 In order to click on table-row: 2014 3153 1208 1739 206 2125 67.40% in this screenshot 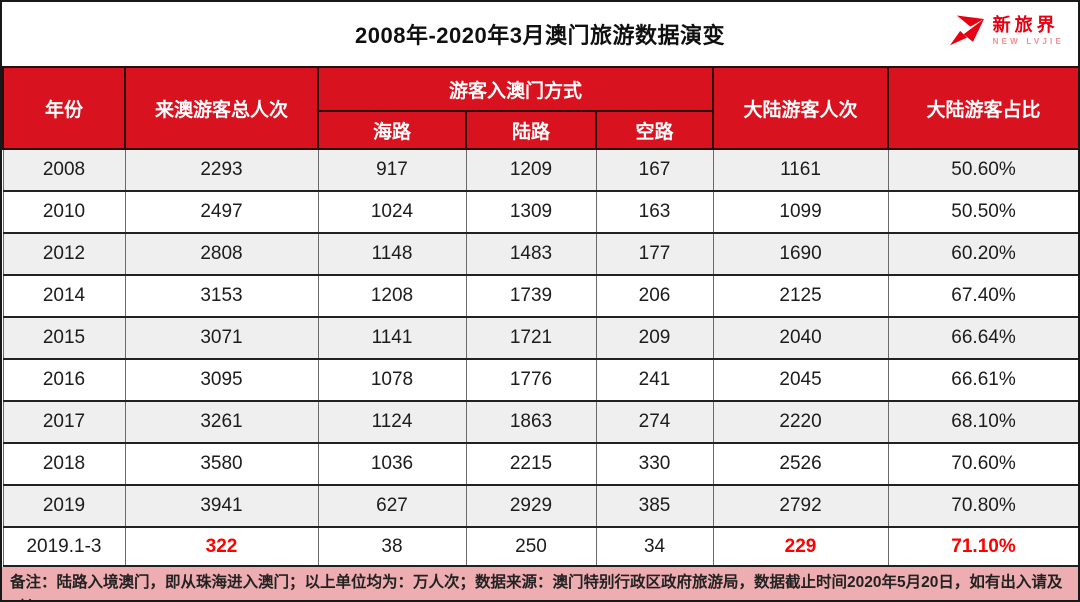, I will do `click(540, 296)`.